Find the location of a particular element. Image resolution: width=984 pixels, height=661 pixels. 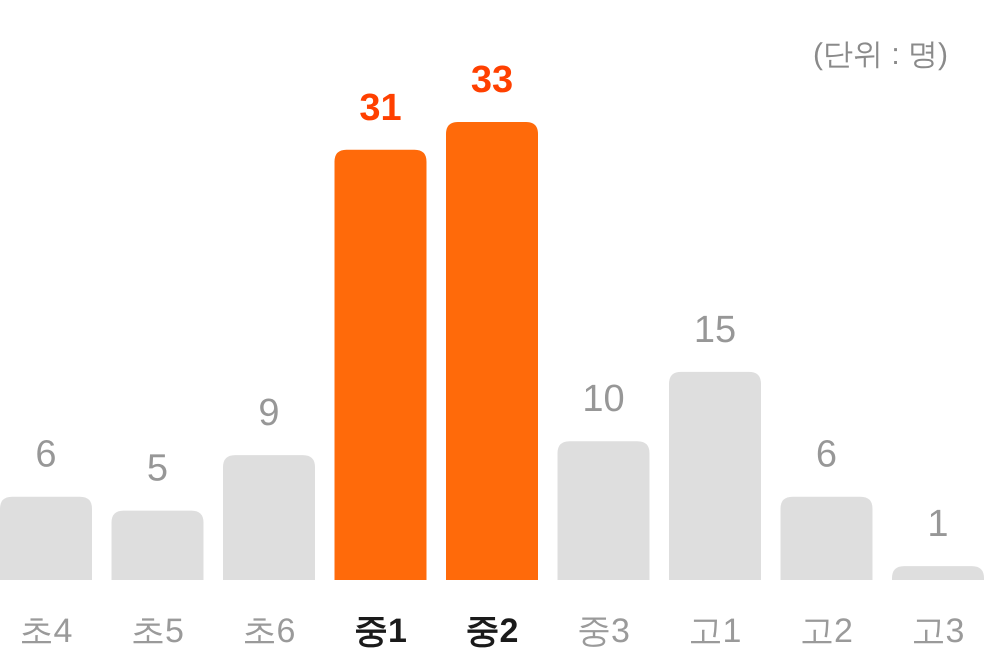

x-tick-label: 초5 is located at coordinates (157, 631).